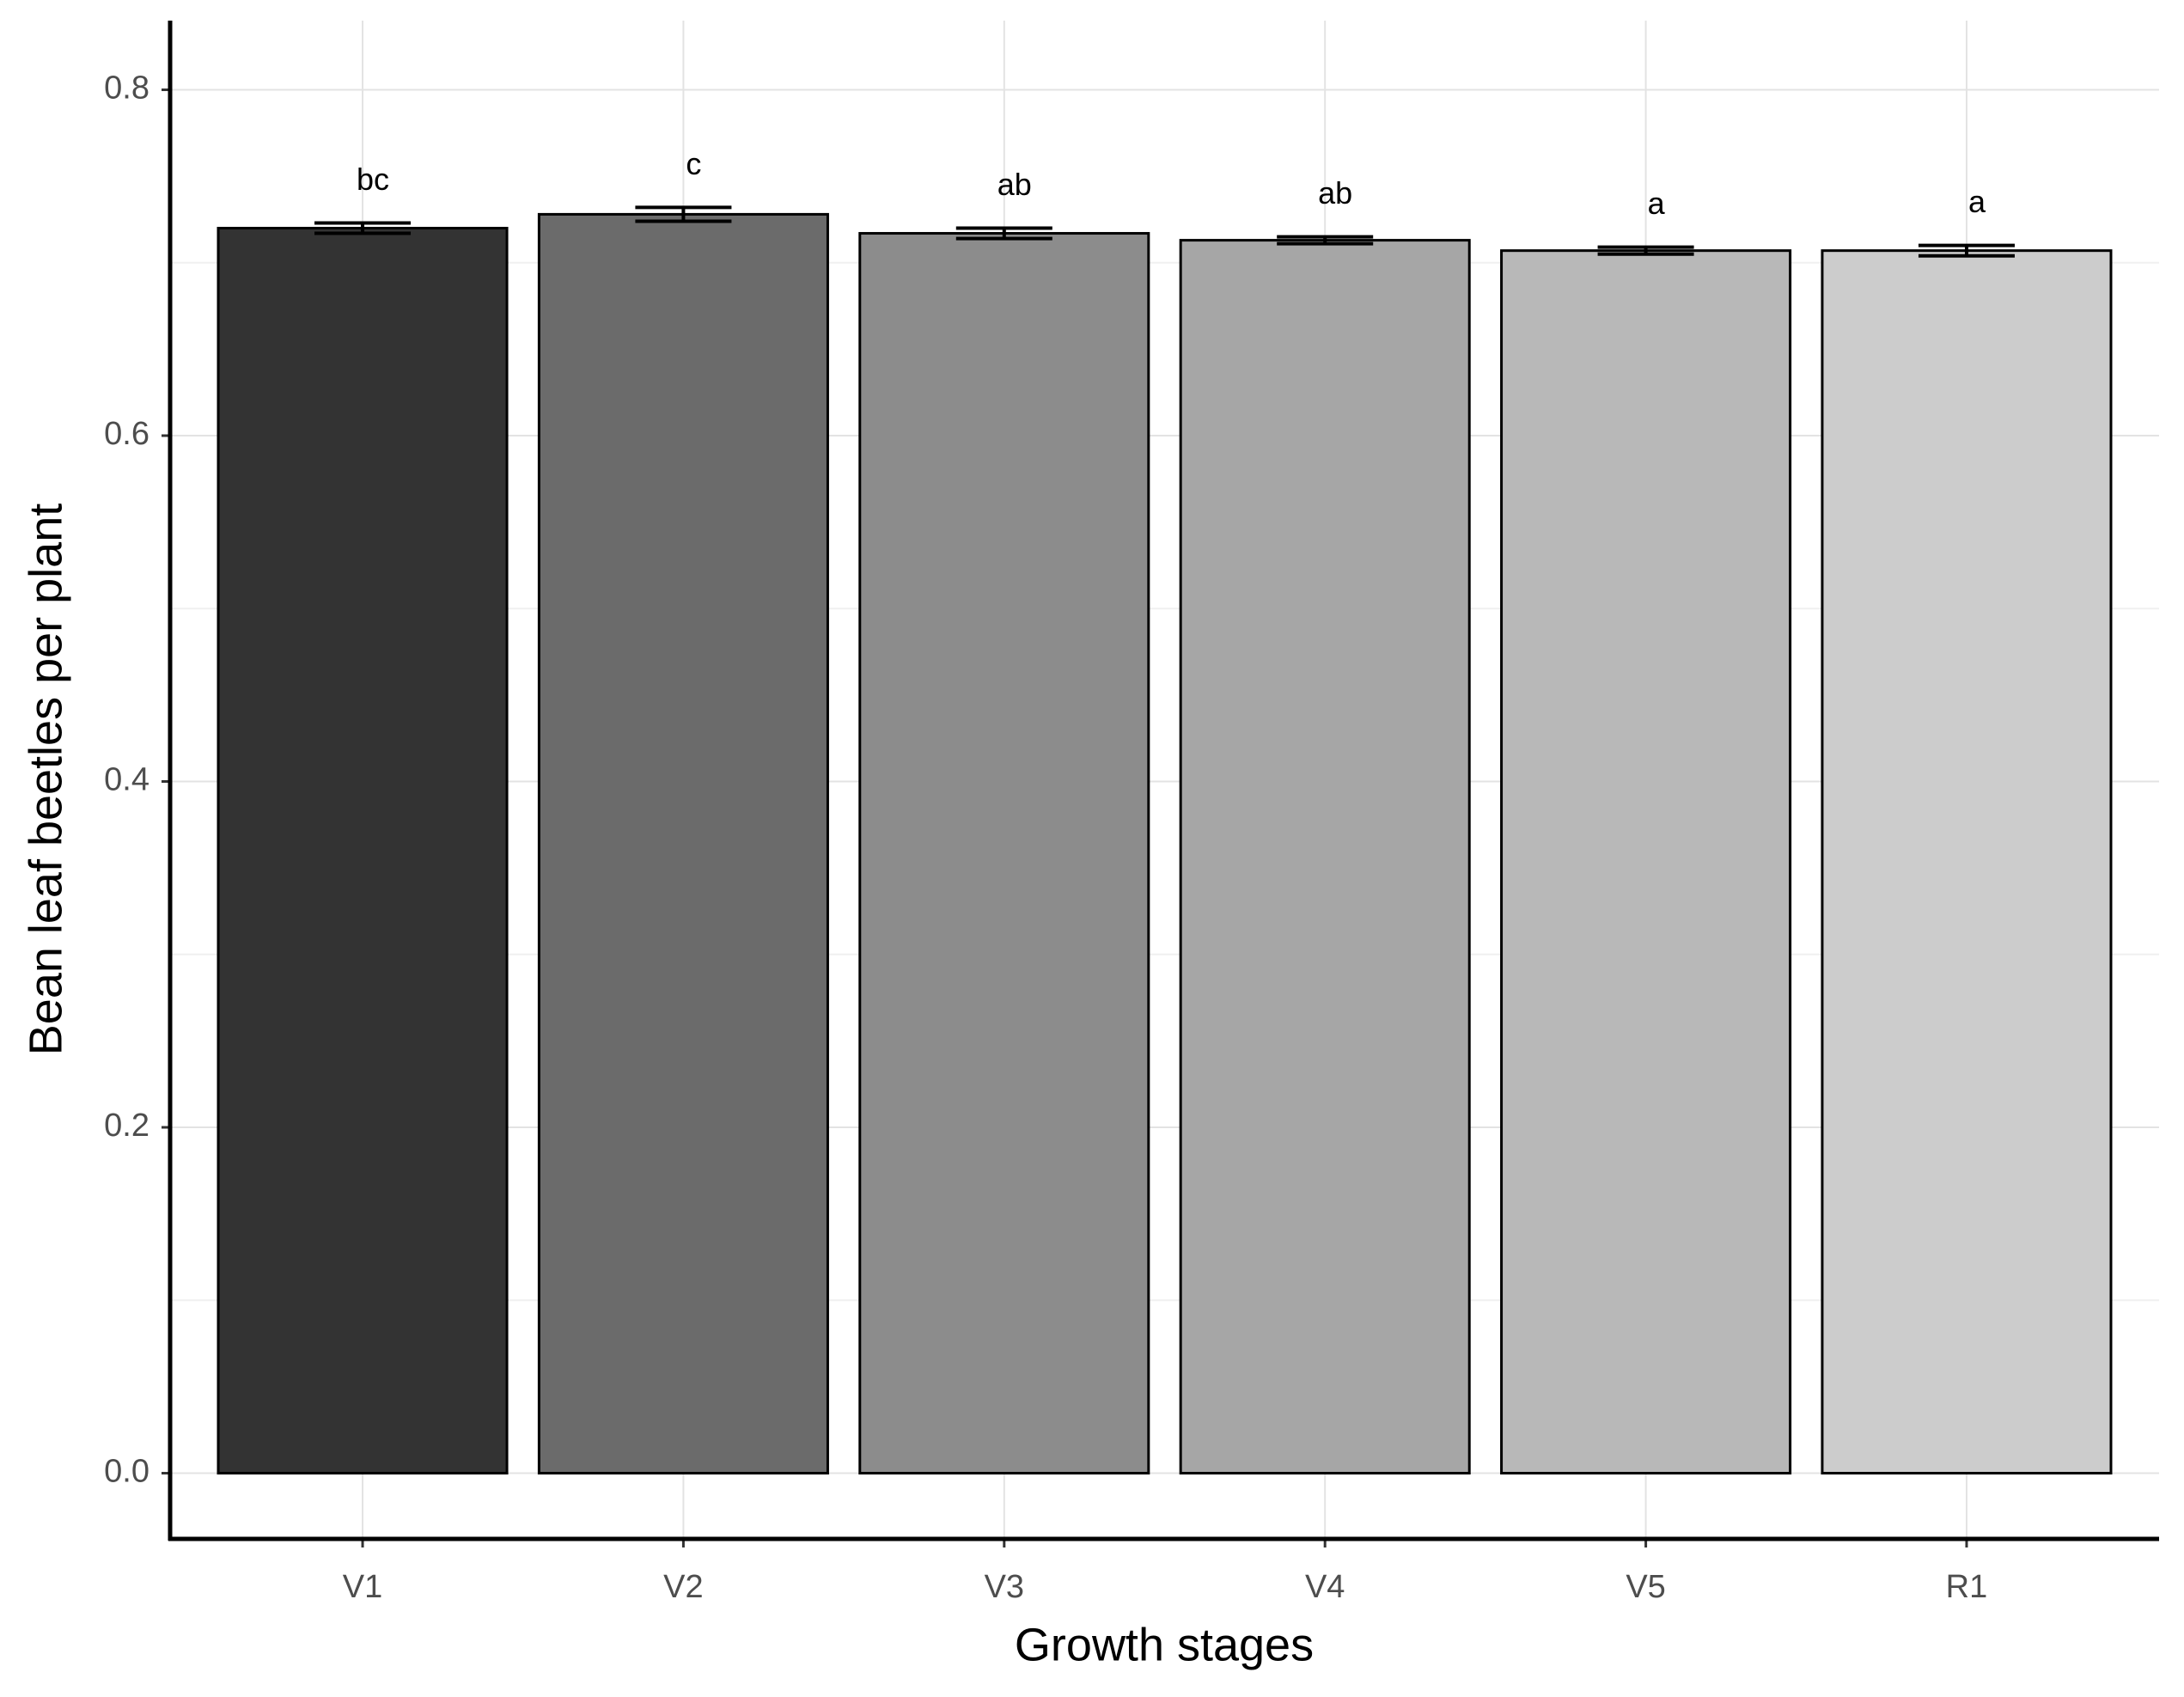 Image resolution: width=2184 pixels, height=1697 pixels. I want to click on x-tick-label: R1, so click(1967, 1587).